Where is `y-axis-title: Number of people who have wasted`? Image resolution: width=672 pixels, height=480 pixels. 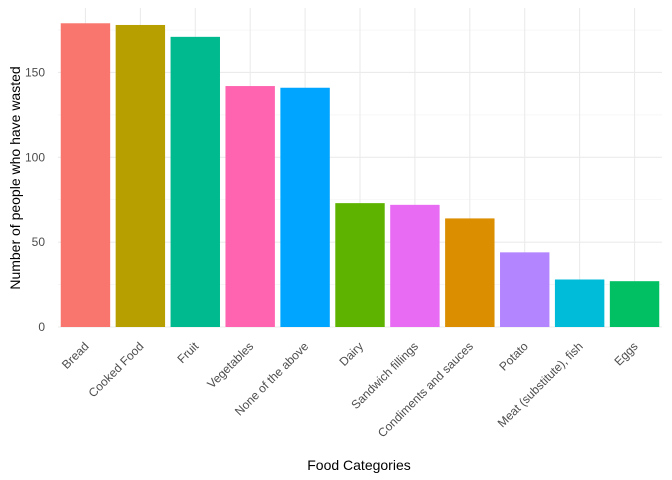 y-axis-title: Number of people who have wasted is located at coordinates (15, 177).